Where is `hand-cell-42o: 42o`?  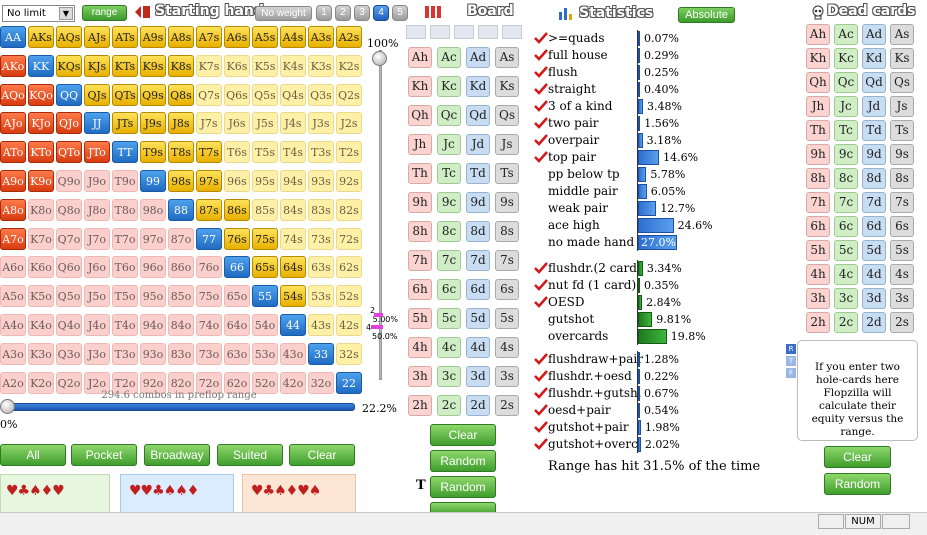
hand-cell-42o: 42o is located at coordinates (293, 382).